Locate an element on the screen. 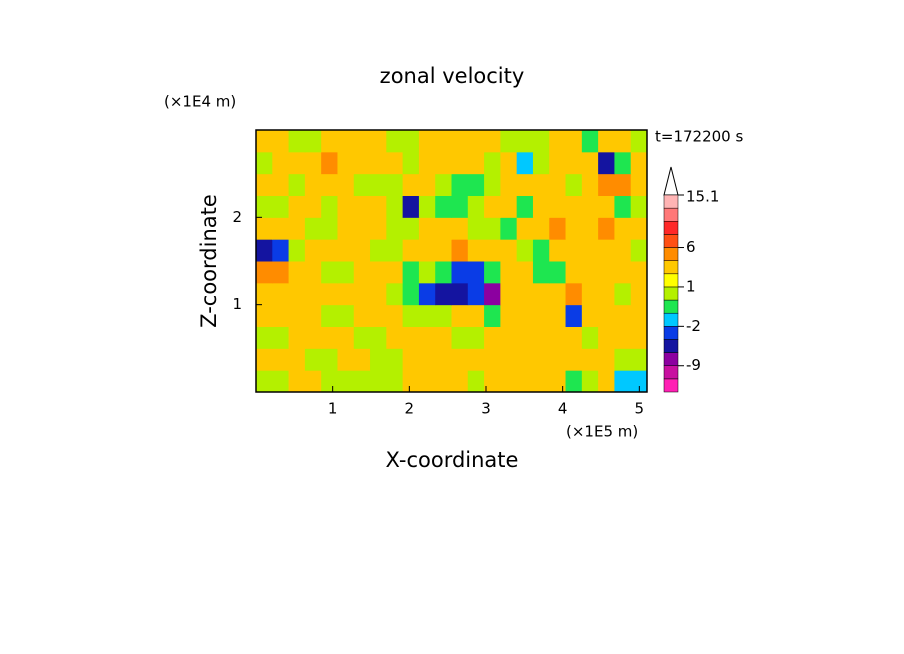 This screenshot has height=654, width=904. y-unit: (×1E4 m) is located at coordinates (200, 102).